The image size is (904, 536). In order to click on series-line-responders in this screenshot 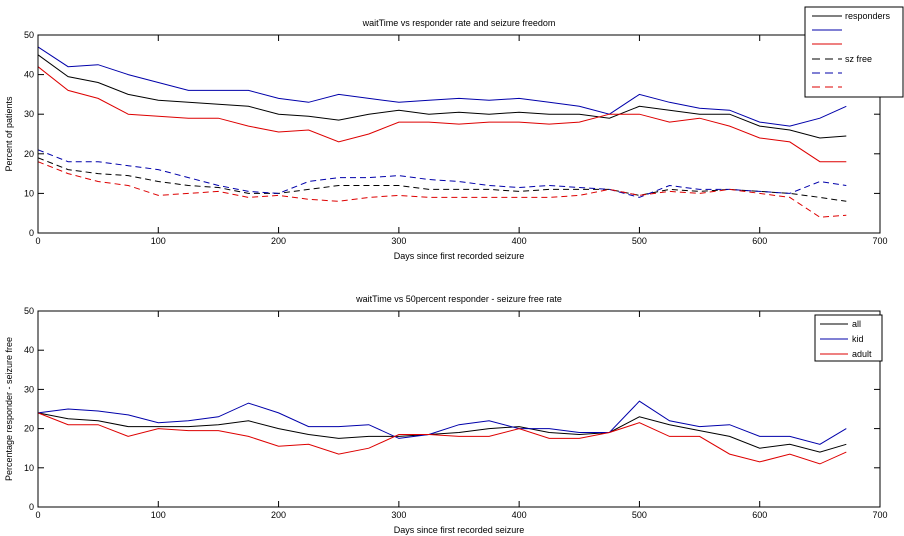, I will do `click(442, 96)`.